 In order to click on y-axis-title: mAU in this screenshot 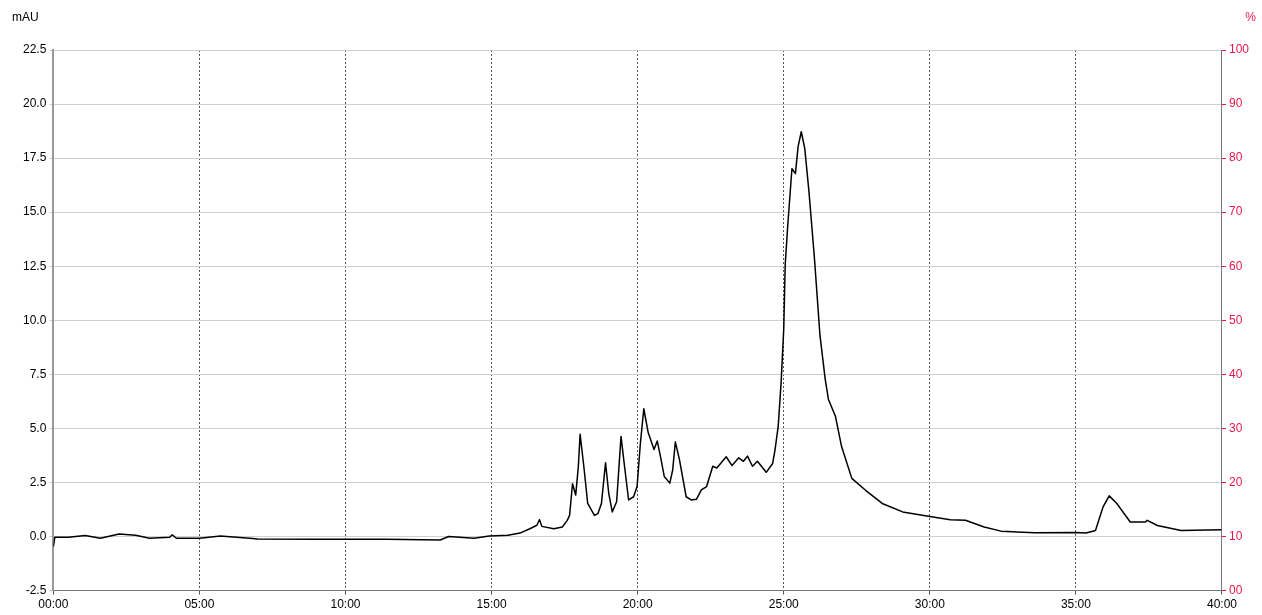, I will do `click(25, 17)`.